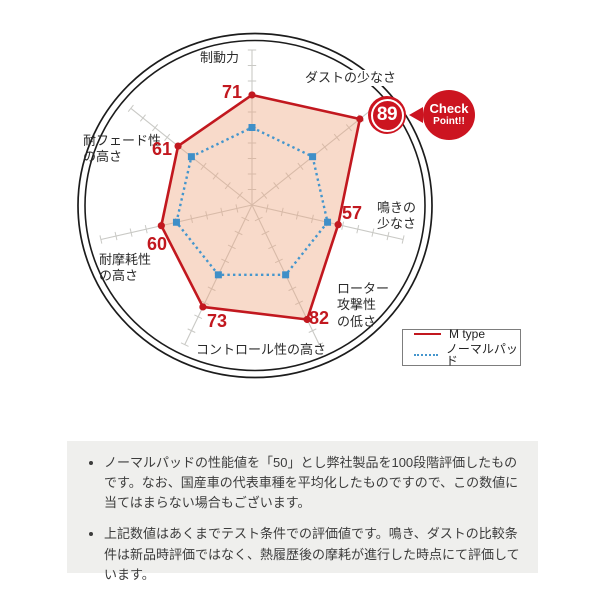 This screenshot has height=600, width=600. I want to click on axis-label-line: 鳴きの, so click(397, 207).